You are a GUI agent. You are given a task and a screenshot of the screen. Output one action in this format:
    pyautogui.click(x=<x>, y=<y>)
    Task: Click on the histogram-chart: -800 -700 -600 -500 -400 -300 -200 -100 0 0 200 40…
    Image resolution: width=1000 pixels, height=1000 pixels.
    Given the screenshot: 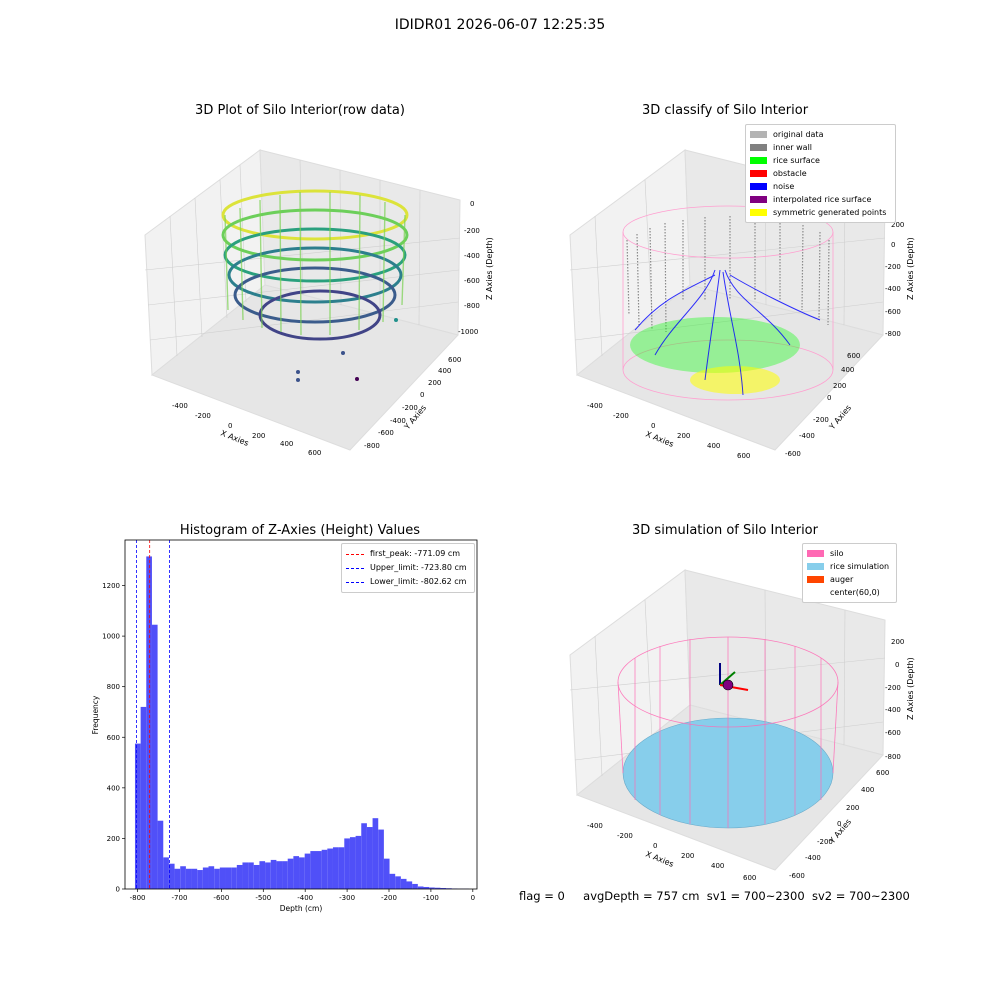 What is the action you would take?
    pyautogui.click(x=284, y=726)
    